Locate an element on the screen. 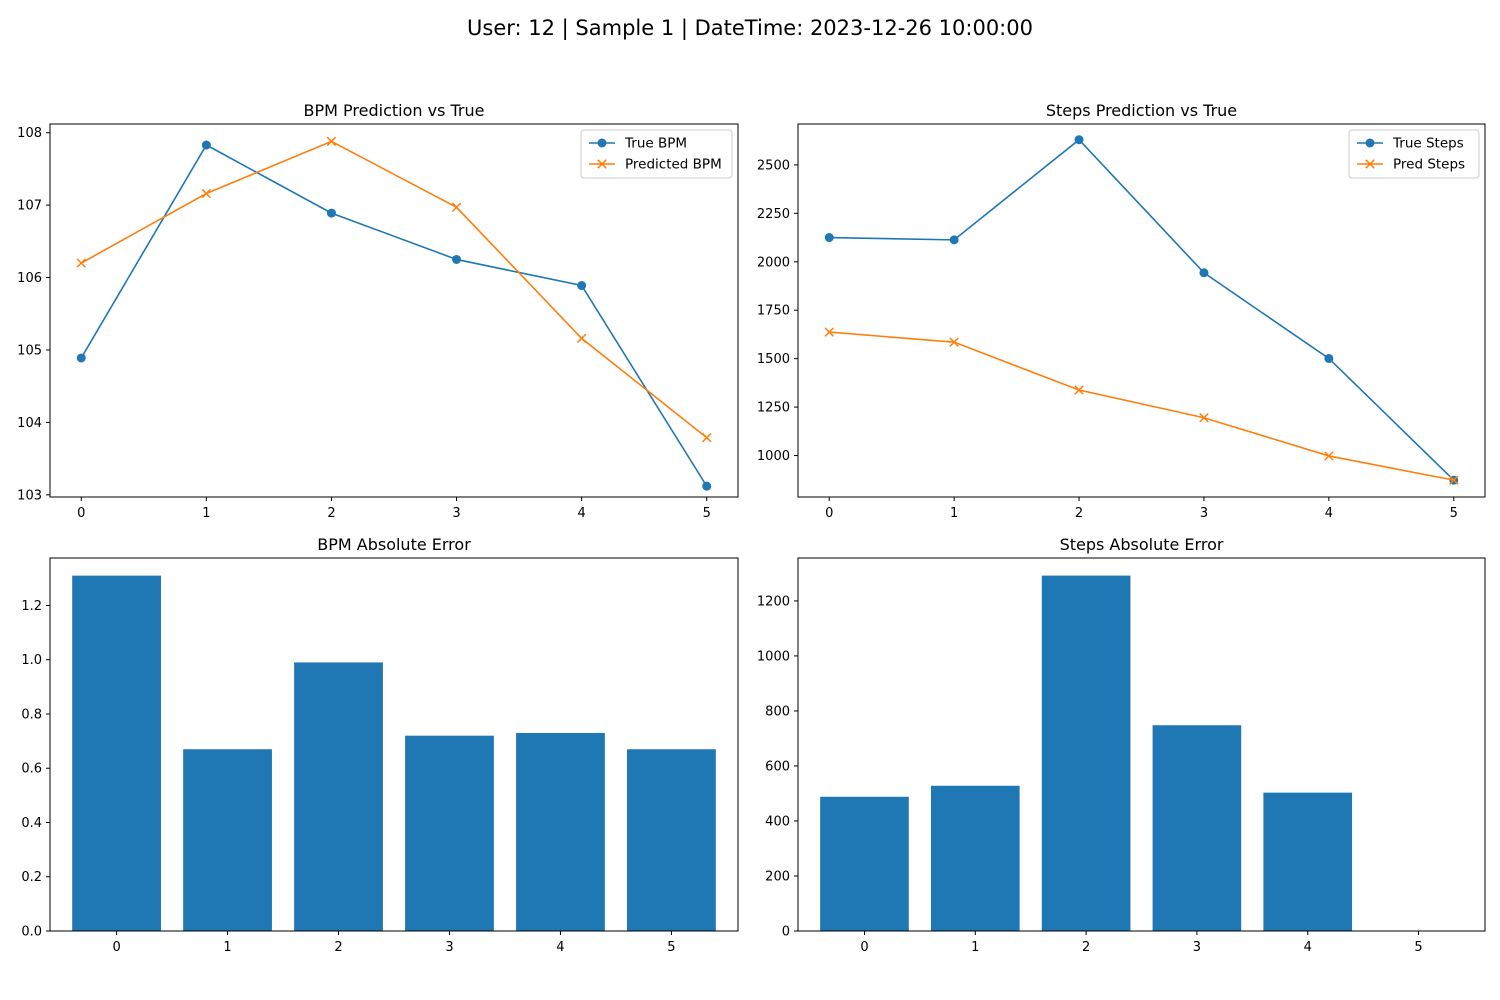  y-tick-label: 103 is located at coordinates (29, 495).